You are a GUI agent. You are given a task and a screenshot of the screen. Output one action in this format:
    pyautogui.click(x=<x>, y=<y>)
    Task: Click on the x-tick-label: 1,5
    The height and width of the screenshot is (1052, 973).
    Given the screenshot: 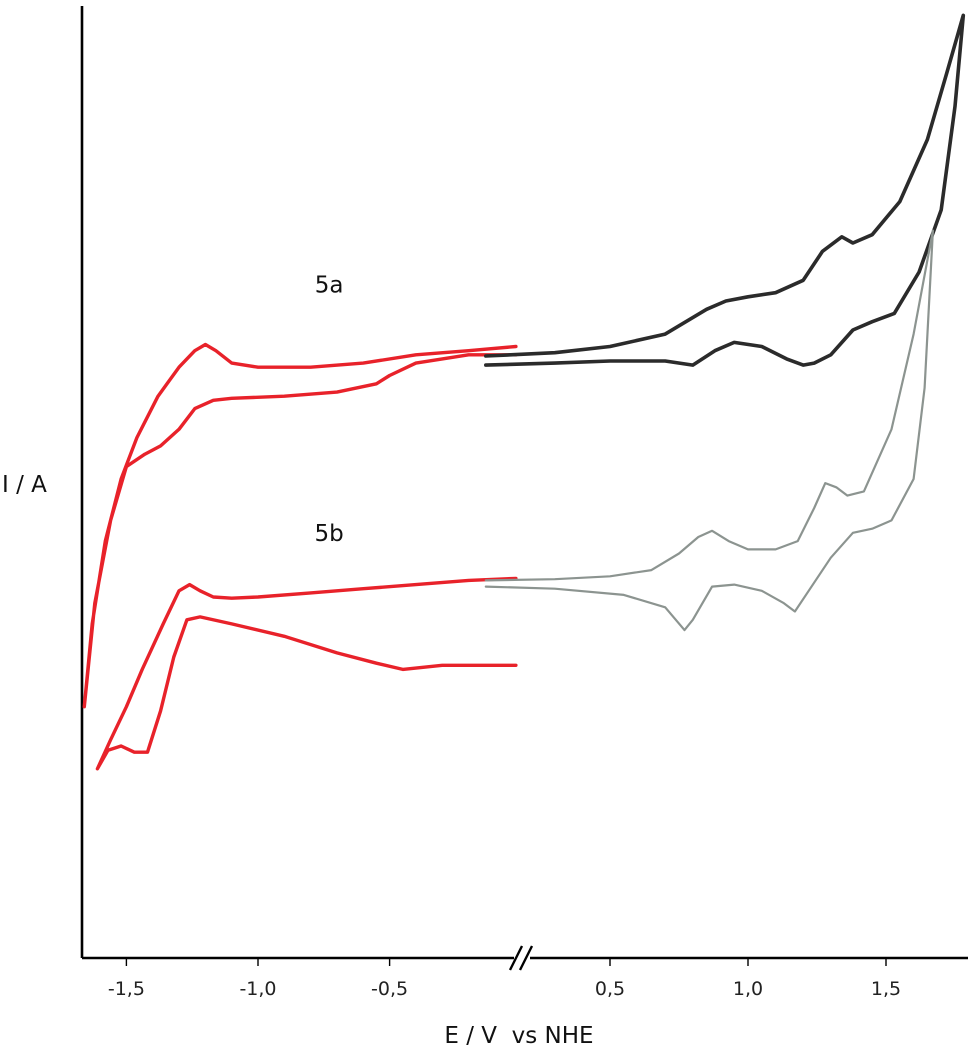 What is the action you would take?
    pyautogui.click(x=886, y=989)
    